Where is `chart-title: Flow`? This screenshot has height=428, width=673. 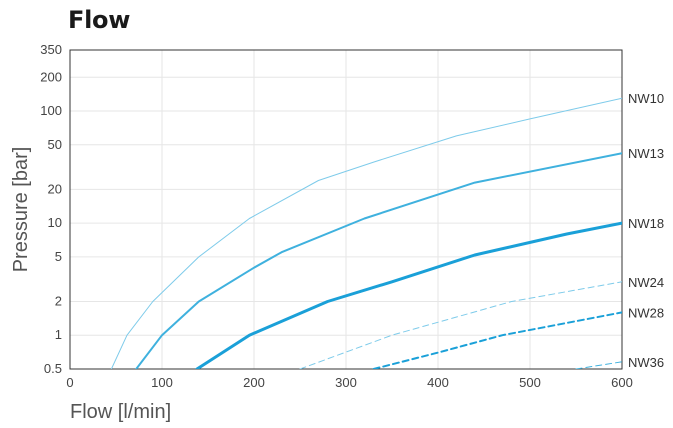 chart-title: Flow is located at coordinates (99, 20).